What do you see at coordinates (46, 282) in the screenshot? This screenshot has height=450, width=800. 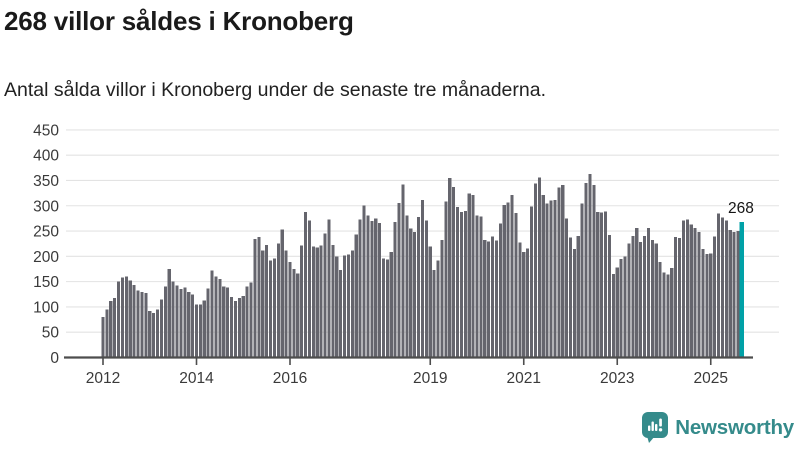 I see `y-axis-tick-label: 150` at bounding box center [46, 282].